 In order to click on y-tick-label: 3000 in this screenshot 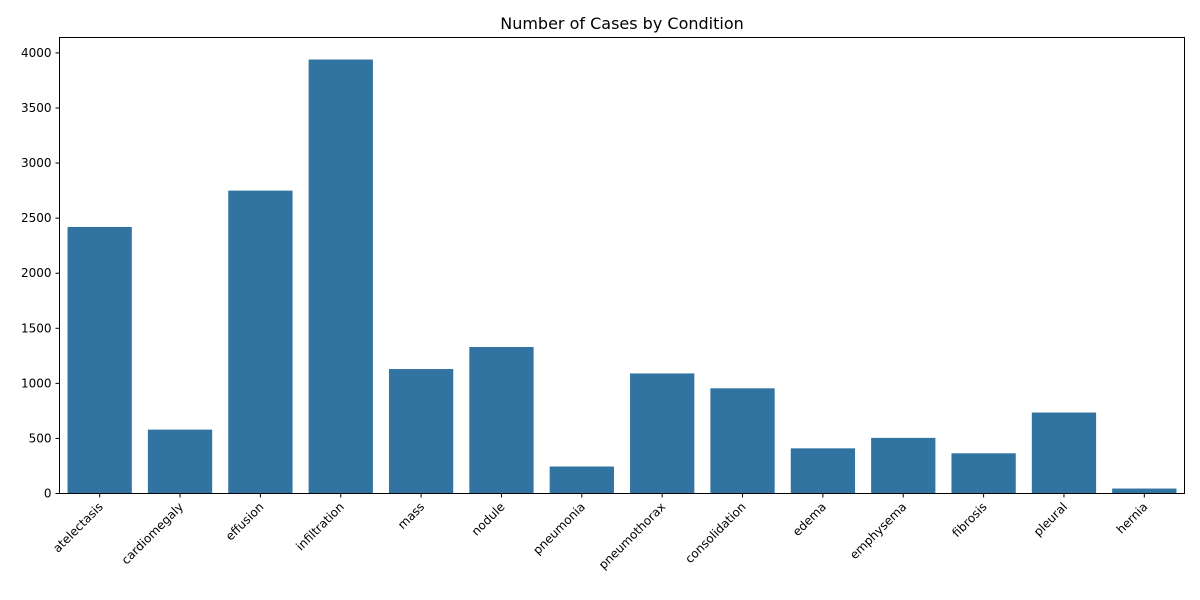, I will do `click(36, 163)`.